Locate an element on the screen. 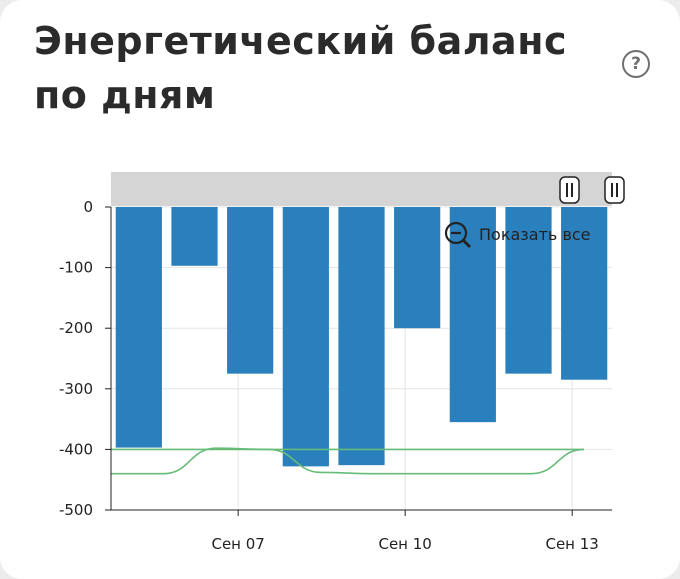 The width and height of the screenshot is (680, 579). y-tick-label: -100 is located at coordinates (76, 268).